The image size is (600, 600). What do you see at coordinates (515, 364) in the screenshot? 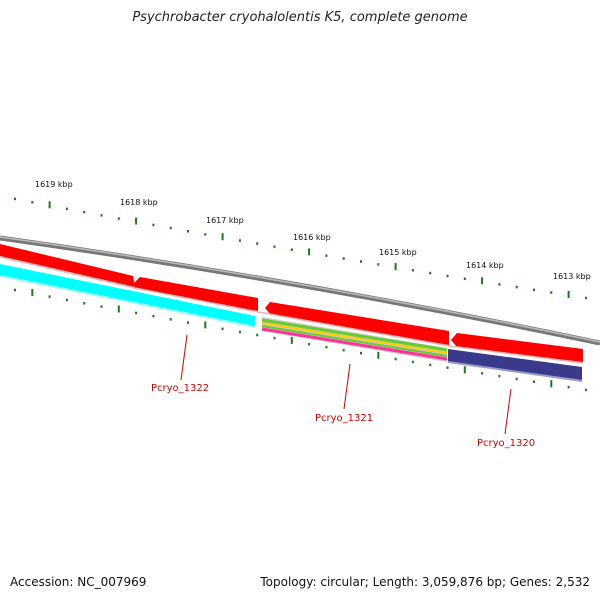
I see `cog-track-navy` at bounding box center [515, 364].